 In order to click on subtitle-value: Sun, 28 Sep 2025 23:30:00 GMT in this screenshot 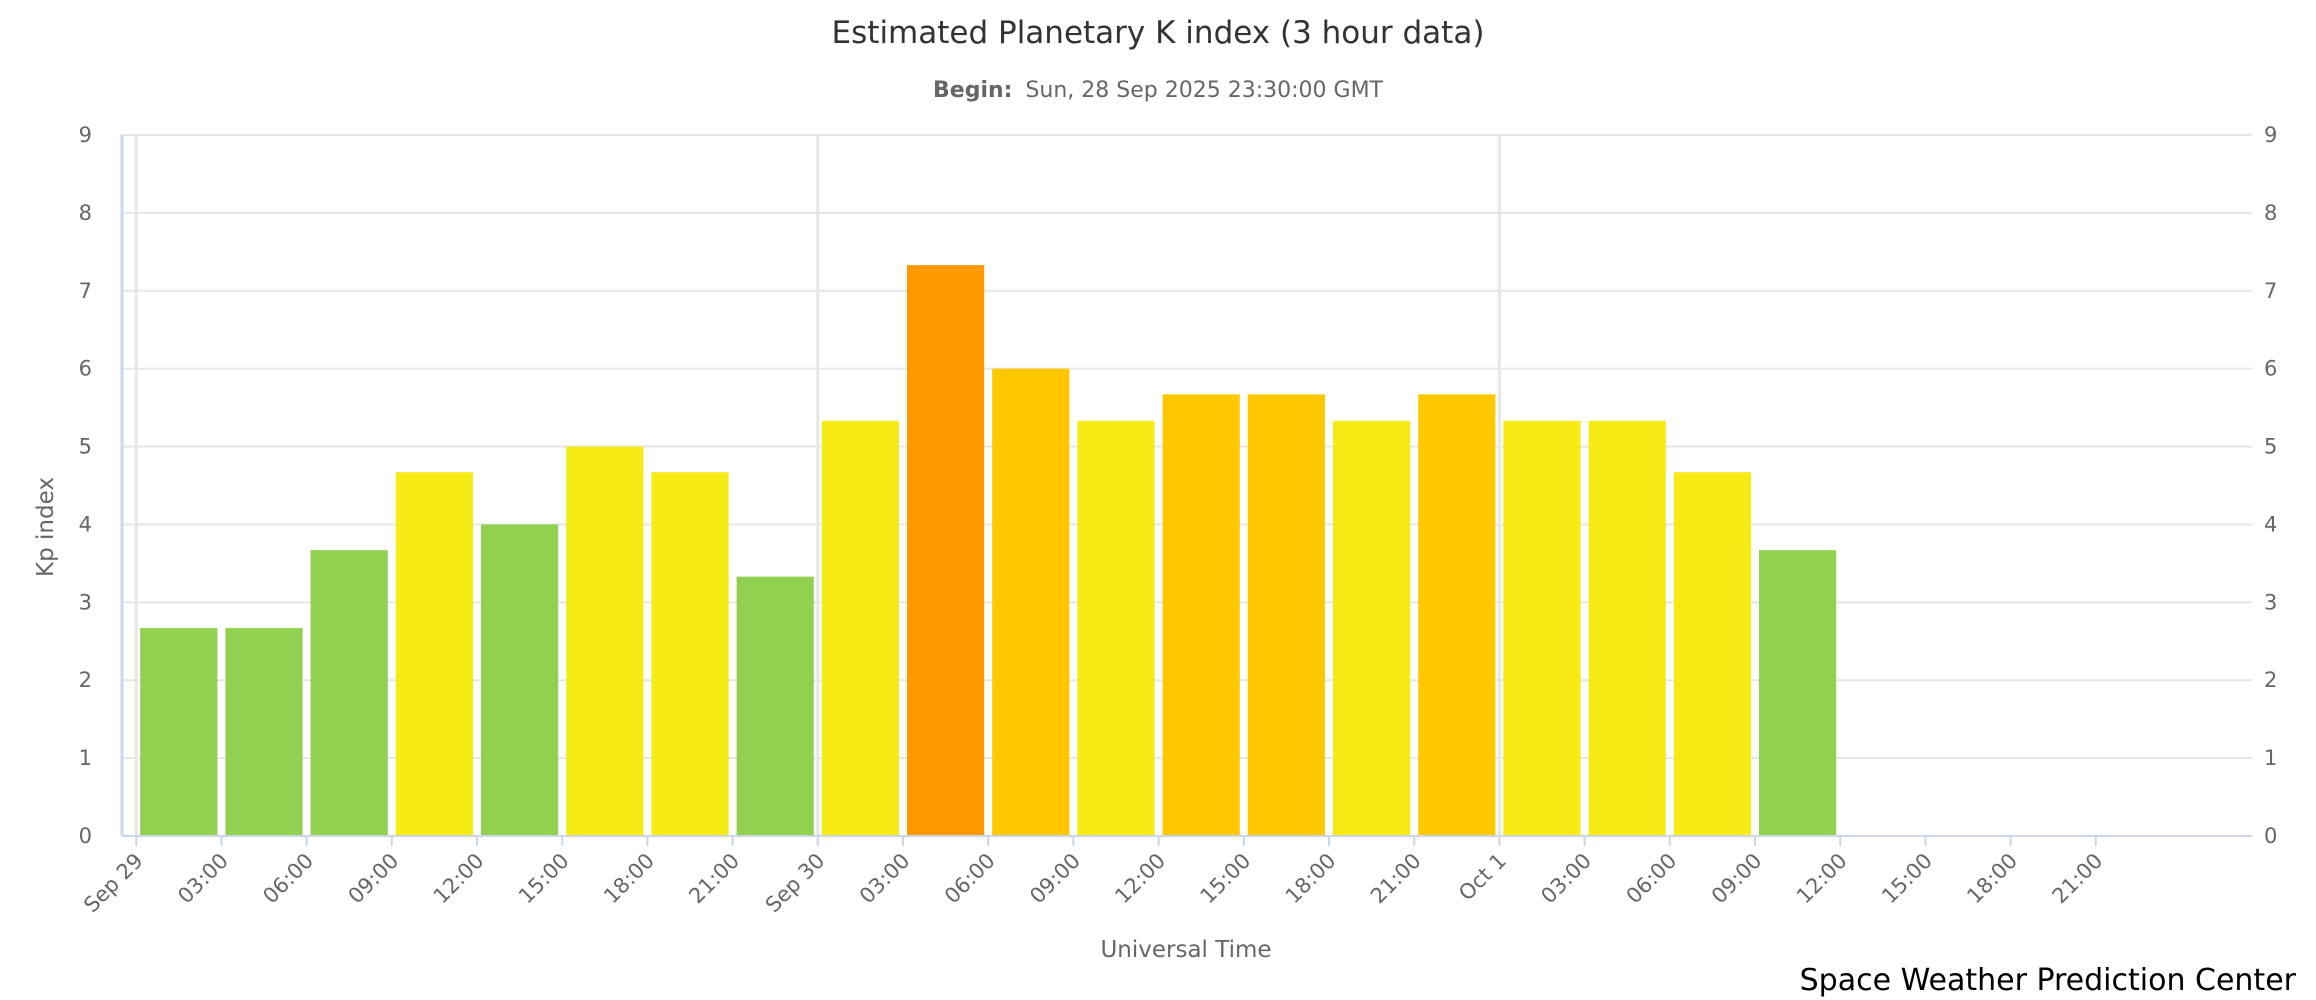, I will do `click(1204, 90)`.